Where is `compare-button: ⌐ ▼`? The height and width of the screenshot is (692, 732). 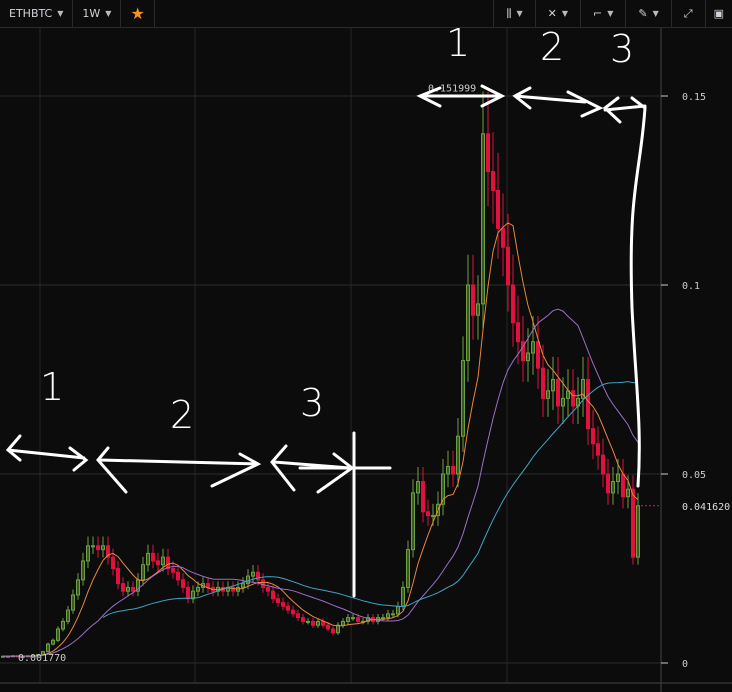 compare-button: ⌐ ▼ is located at coordinates (602, 13).